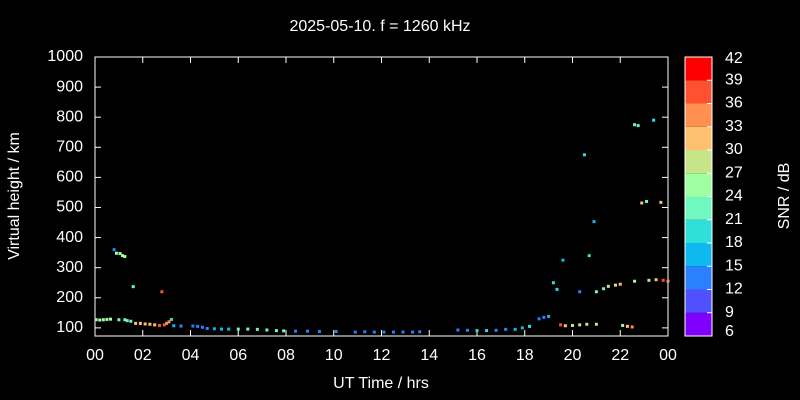 This screenshot has width=800, height=400. I want to click on x-axis-label: UT Time / hrs, so click(381, 383).